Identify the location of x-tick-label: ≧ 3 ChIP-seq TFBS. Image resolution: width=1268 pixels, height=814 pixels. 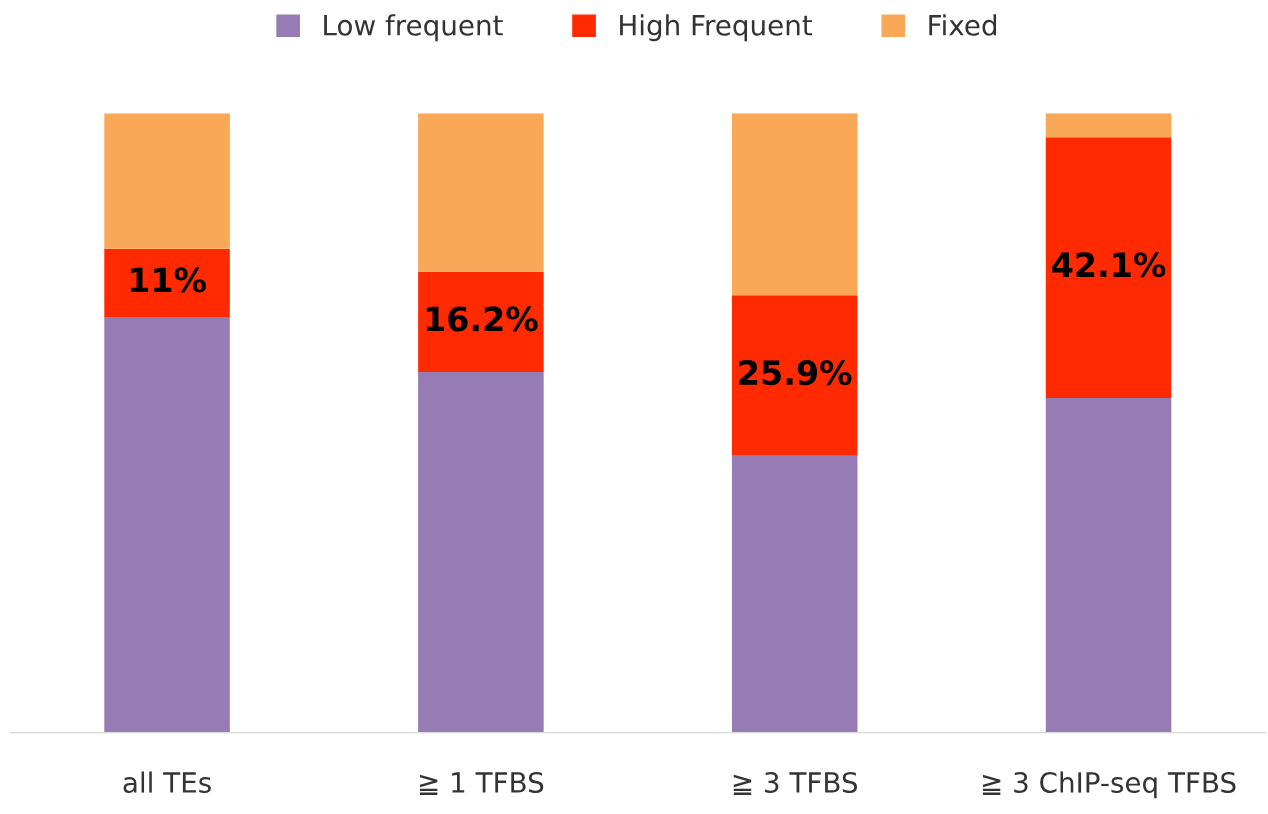
(1109, 785).